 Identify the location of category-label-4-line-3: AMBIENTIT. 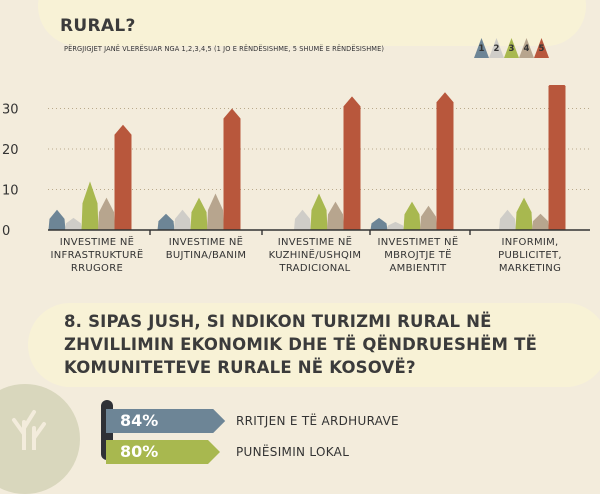
(418, 268).